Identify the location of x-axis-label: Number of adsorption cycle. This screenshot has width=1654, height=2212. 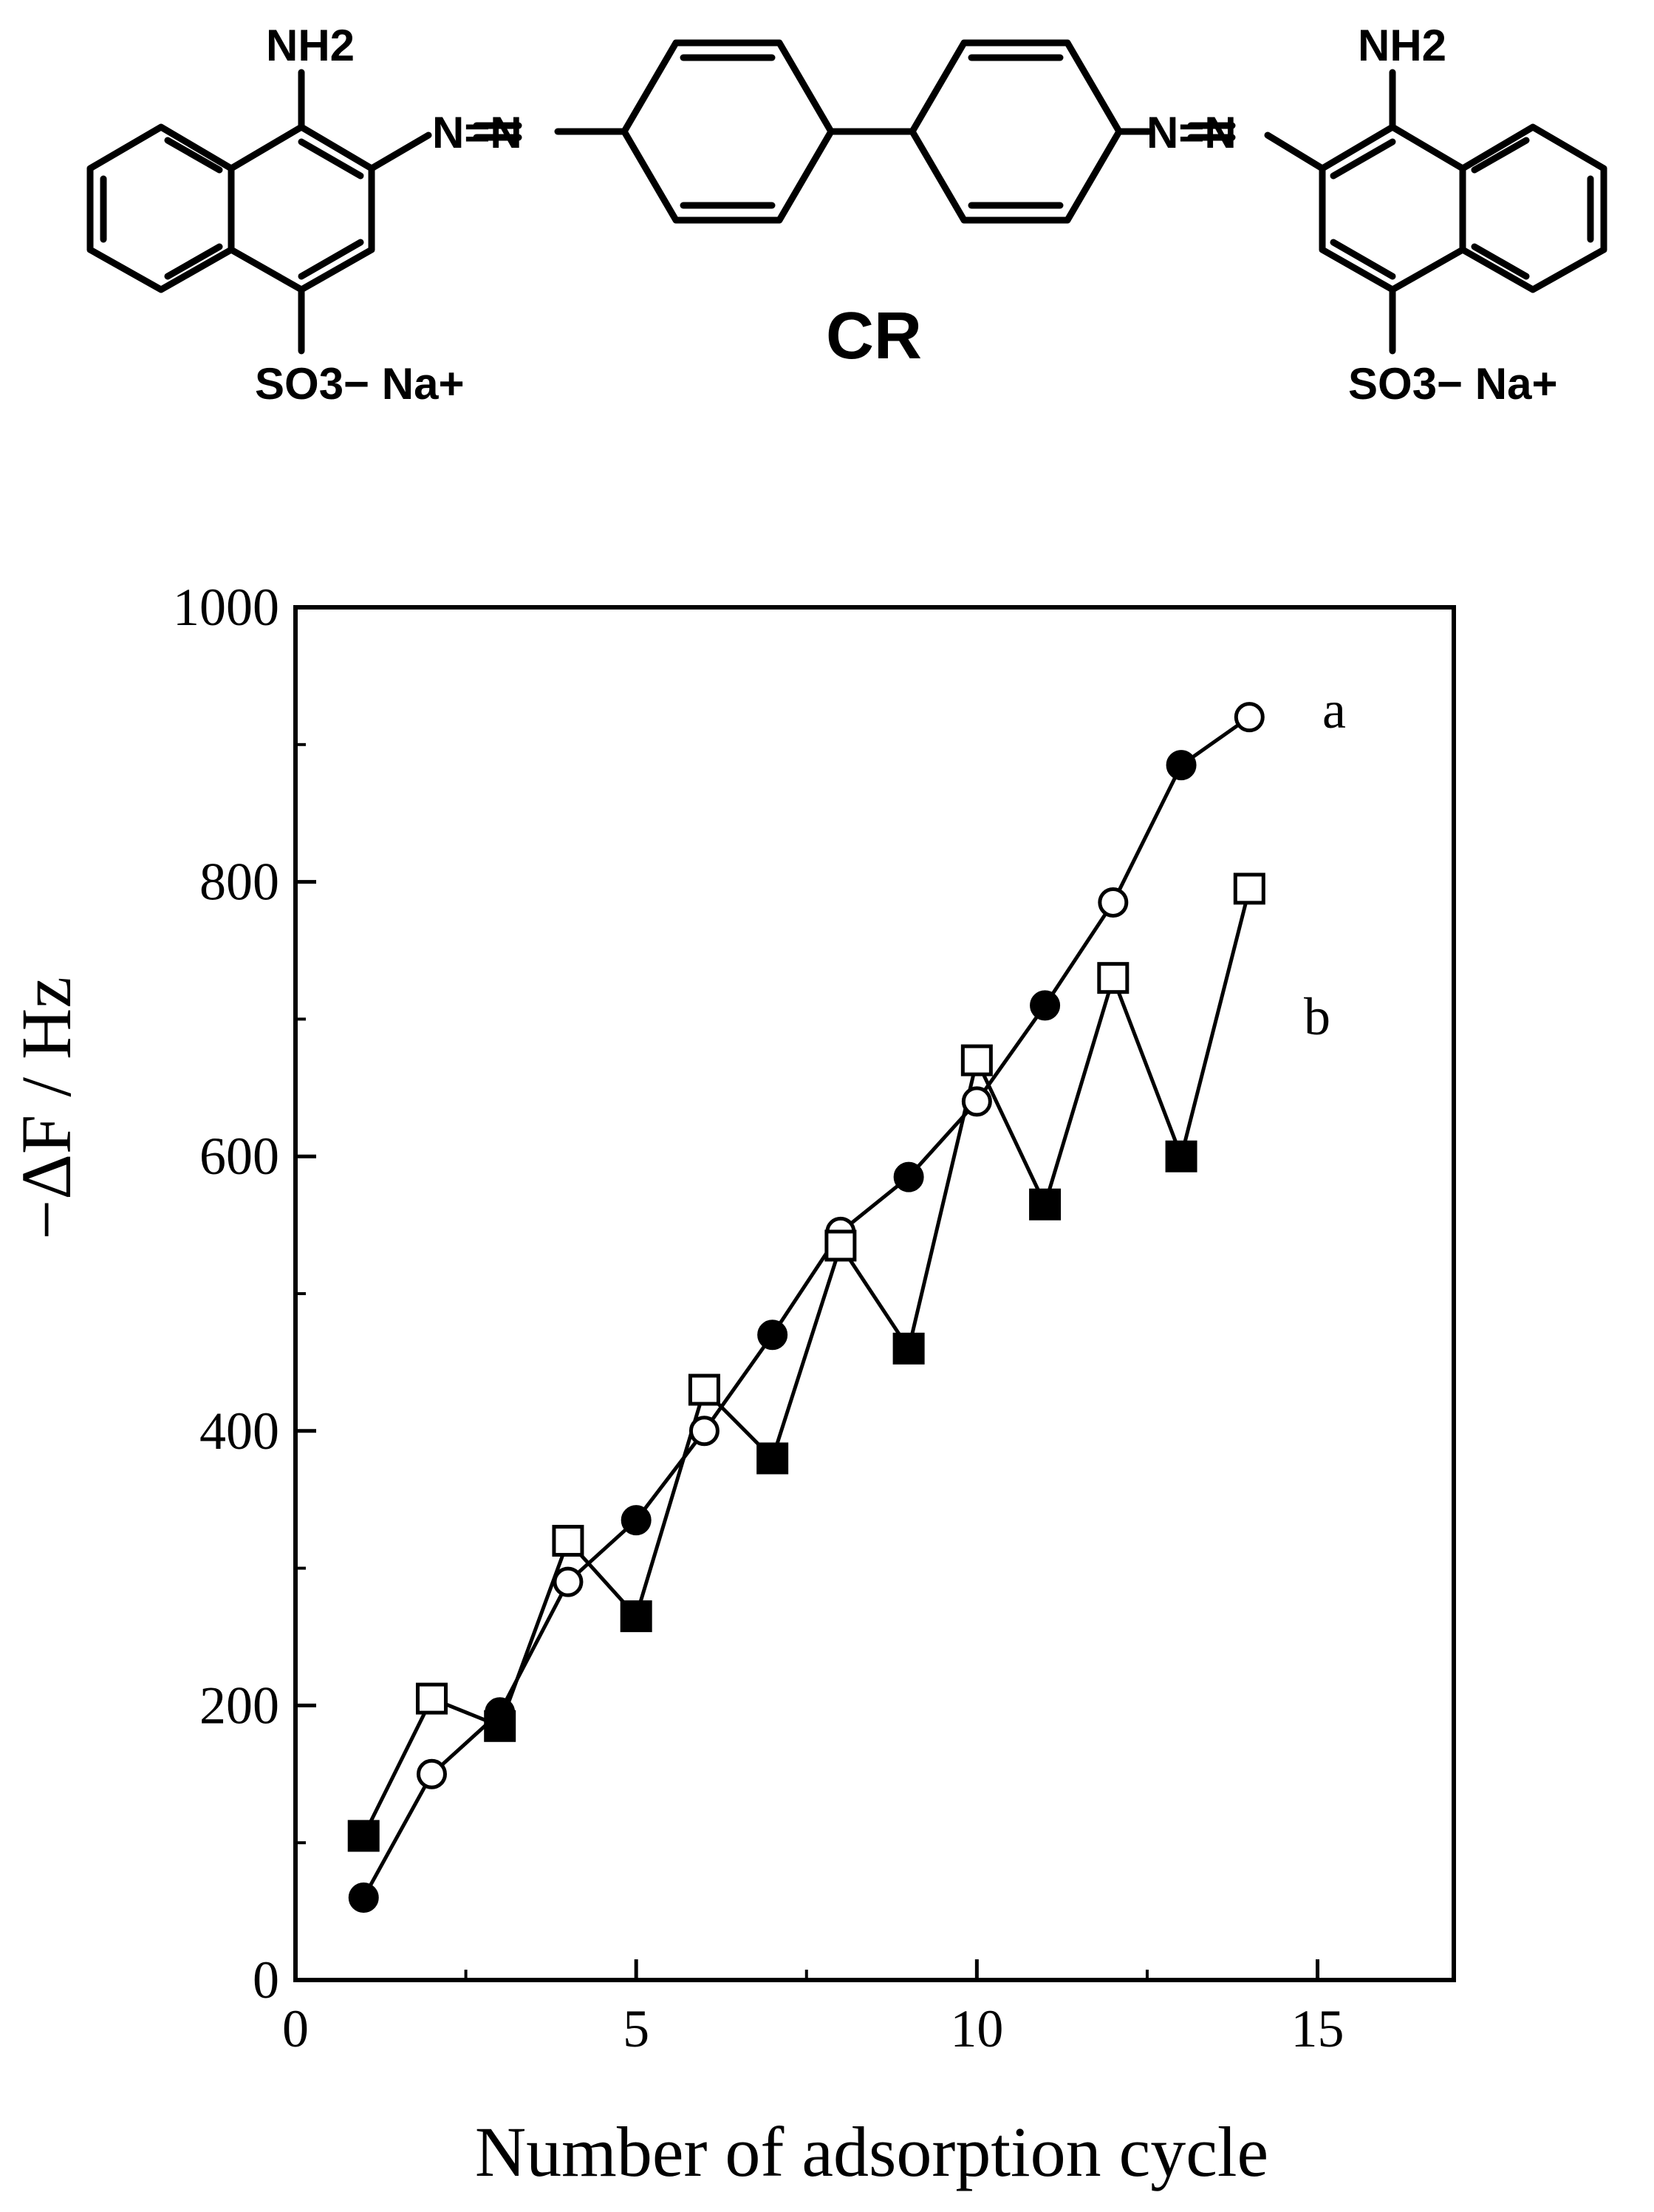
(871, 2151).